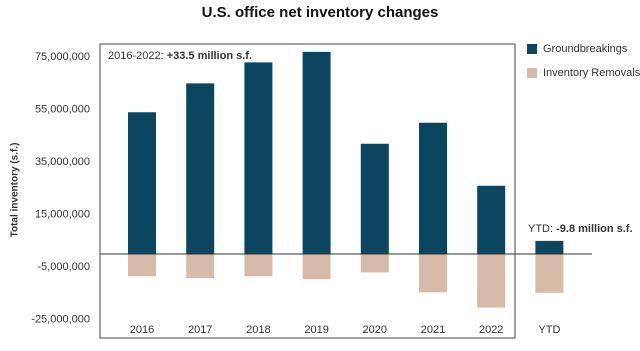 The height and width of the screenshot is (351, 640). I want to click on chart-title: U.S. office net inventory changes, so click(320, 12).